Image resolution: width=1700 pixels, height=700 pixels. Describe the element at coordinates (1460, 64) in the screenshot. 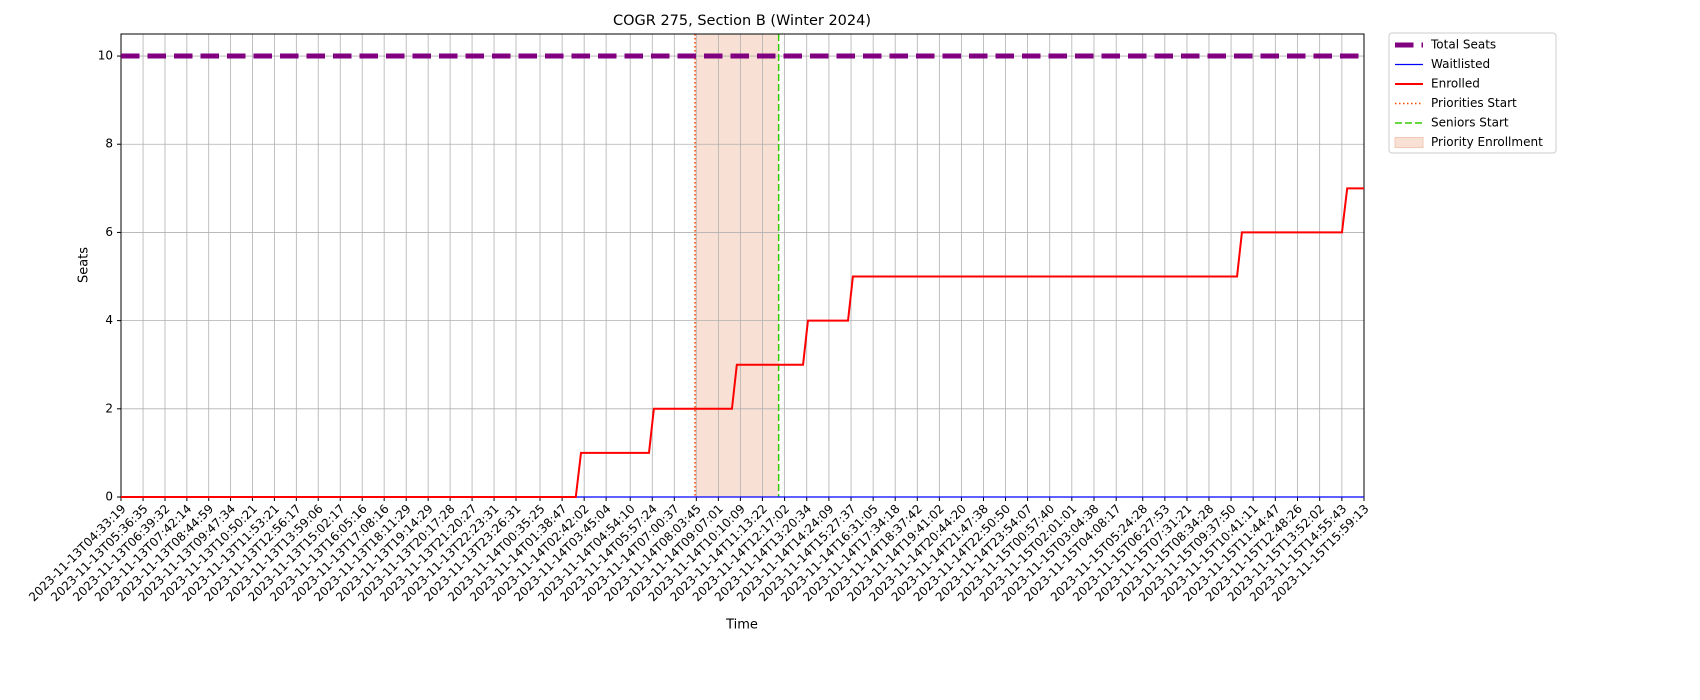

I see `legend-label: Waitlisted` at that location.